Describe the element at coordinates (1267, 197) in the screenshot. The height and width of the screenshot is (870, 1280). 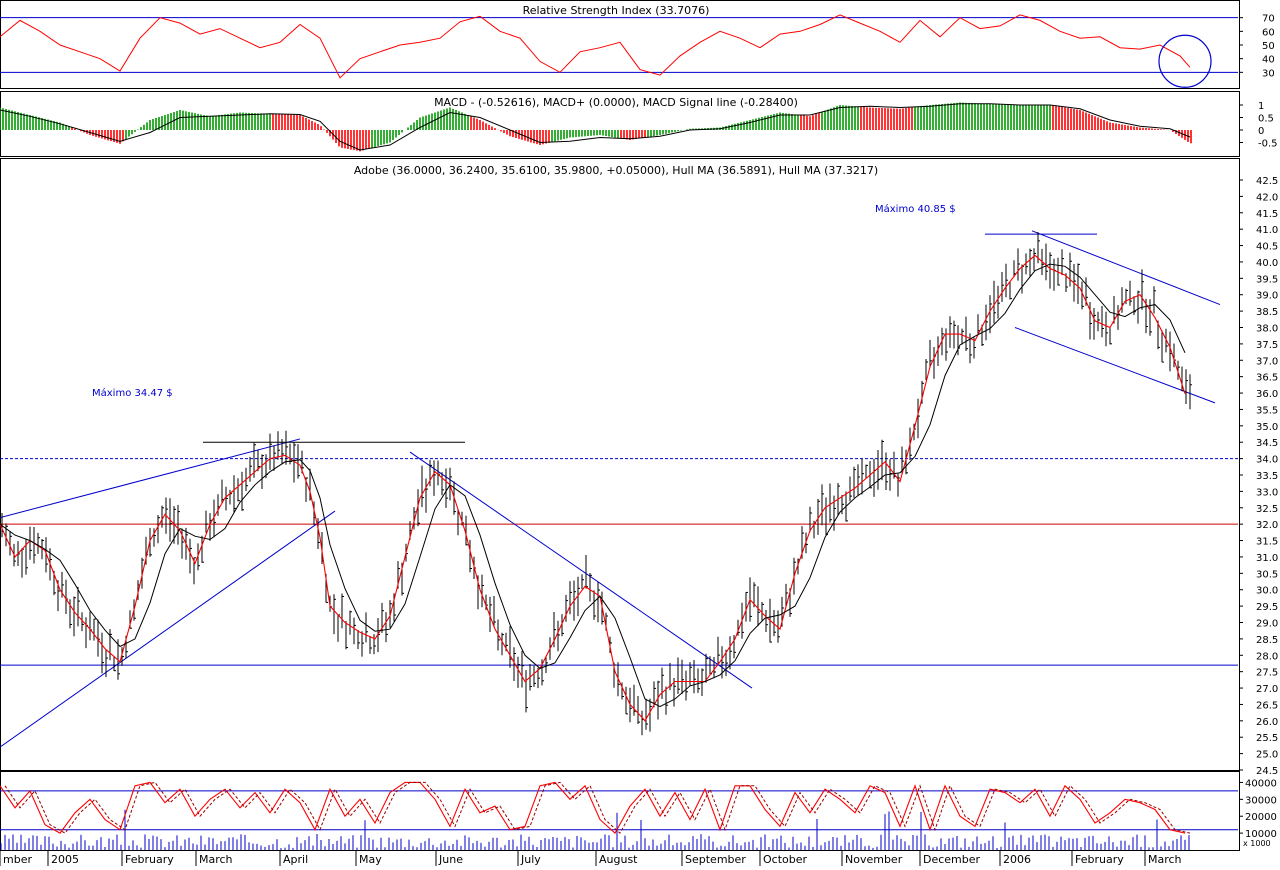
I see `price-tick-label: 42.0` at that location.